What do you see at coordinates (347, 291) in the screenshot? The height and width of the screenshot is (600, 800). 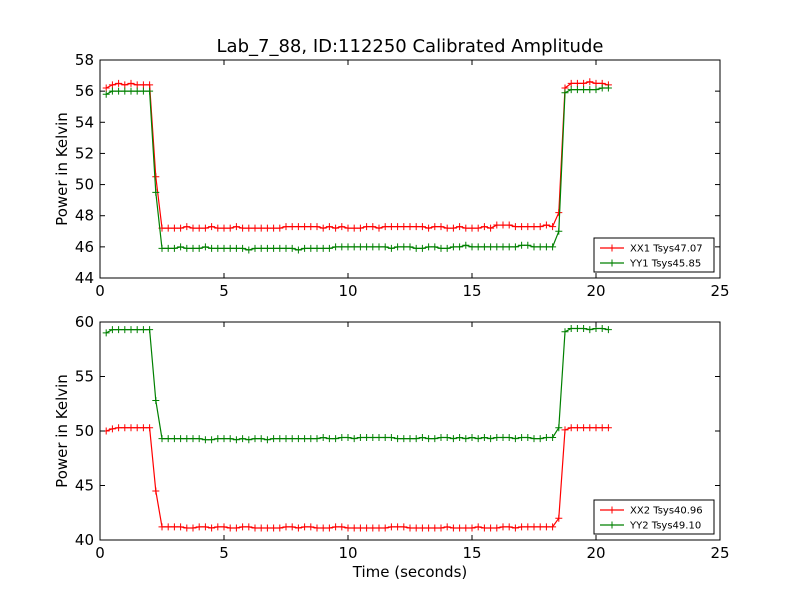 I see `top-x-tick-label: 10` at bounding box center [347, 291].